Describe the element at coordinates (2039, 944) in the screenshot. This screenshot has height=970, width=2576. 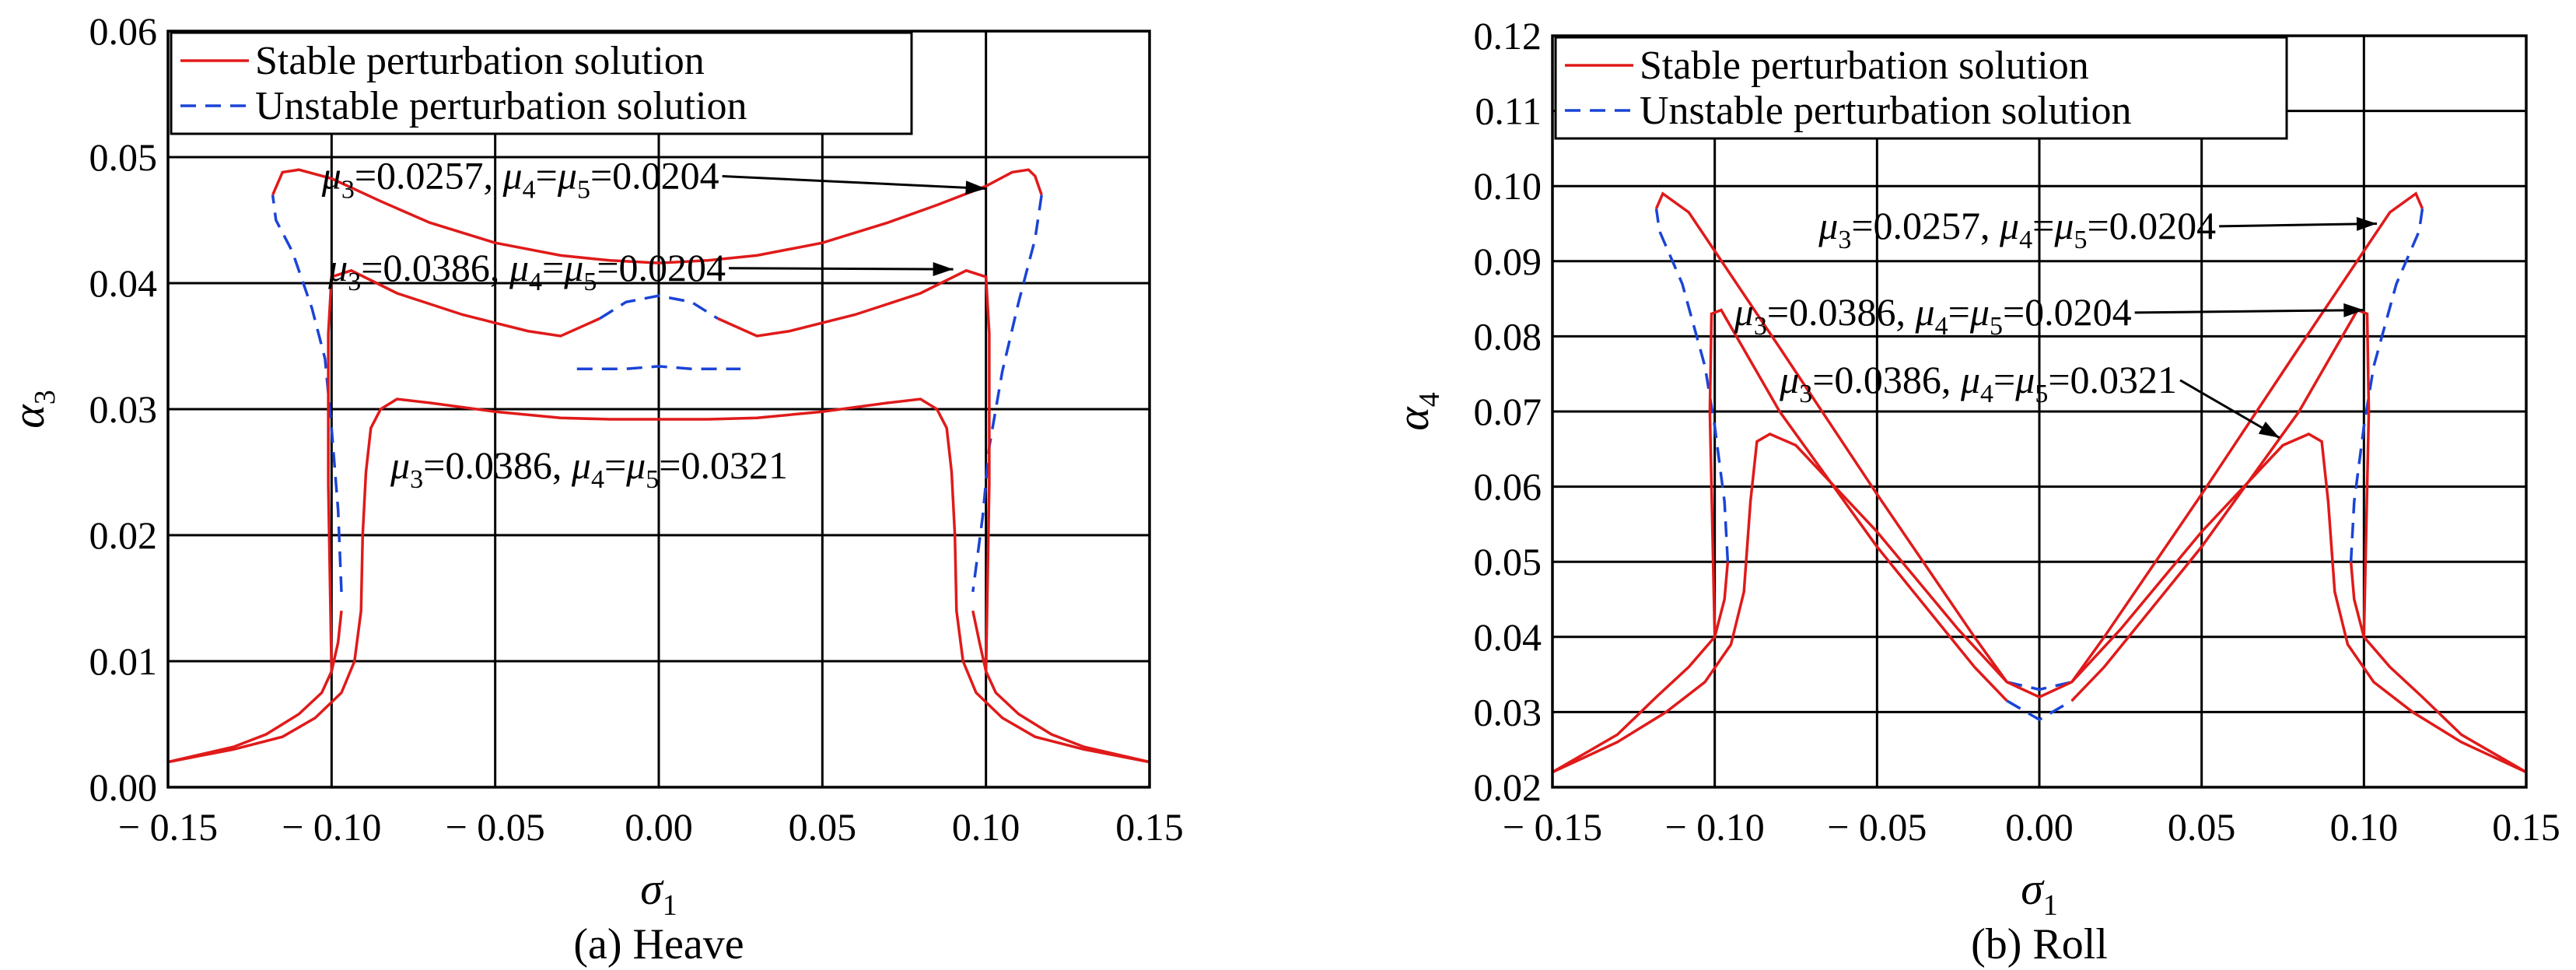
I see `panel-caption: (b) Roll` at that location.